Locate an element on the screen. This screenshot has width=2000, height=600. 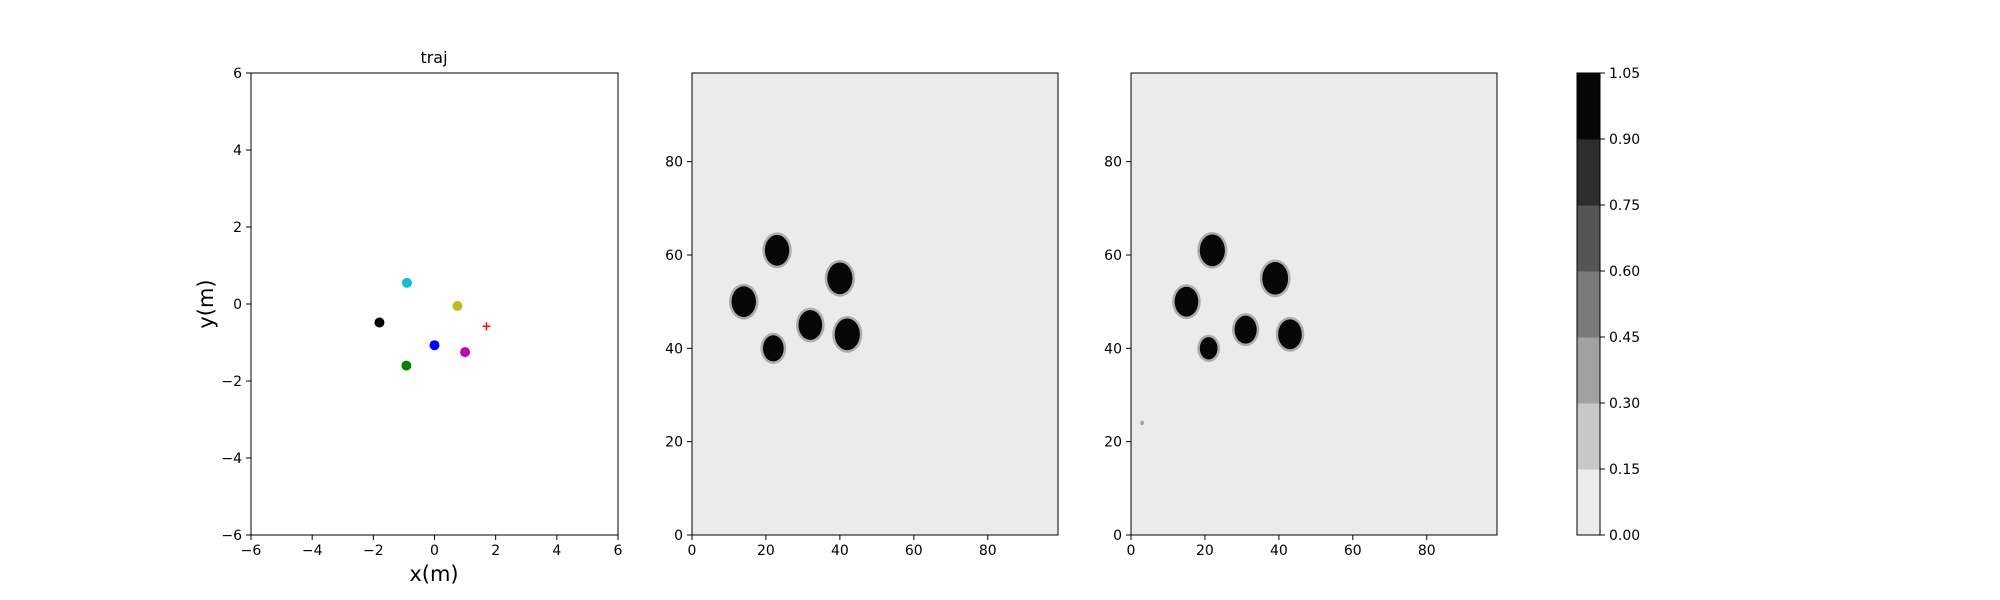
heatmap-2-blobs is located at coordinates (1222, 328).